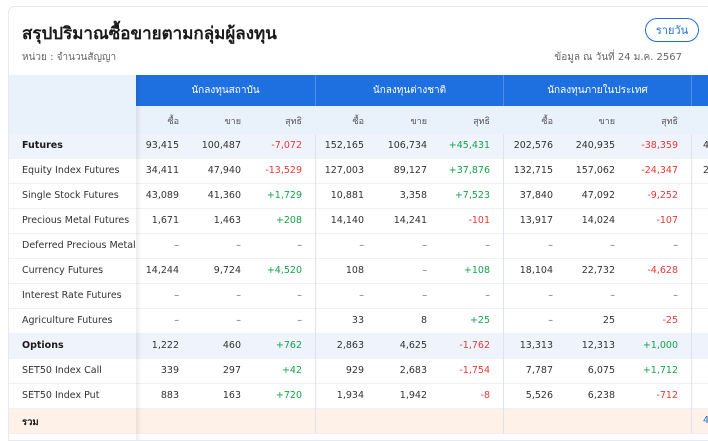 Image resolution: width=708 pixels, height=441 pixels. I want to click on row-label: Options, so click(43, 345).